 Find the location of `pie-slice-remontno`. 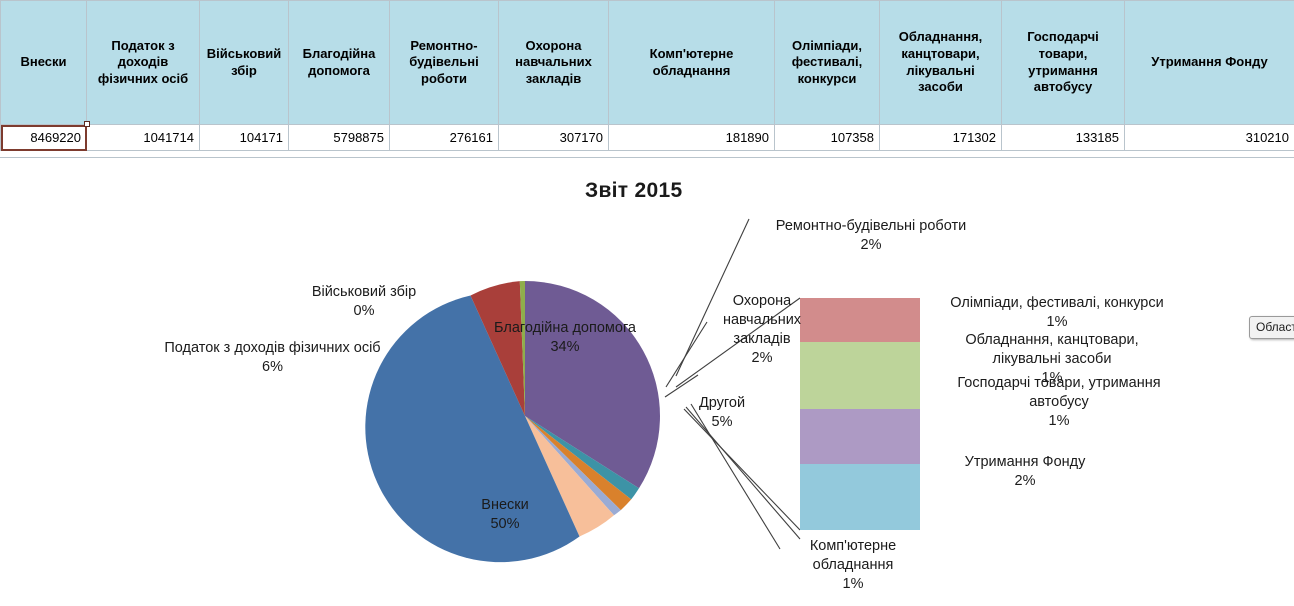

pie-slice-remontno is located at coordinates (582, 458).